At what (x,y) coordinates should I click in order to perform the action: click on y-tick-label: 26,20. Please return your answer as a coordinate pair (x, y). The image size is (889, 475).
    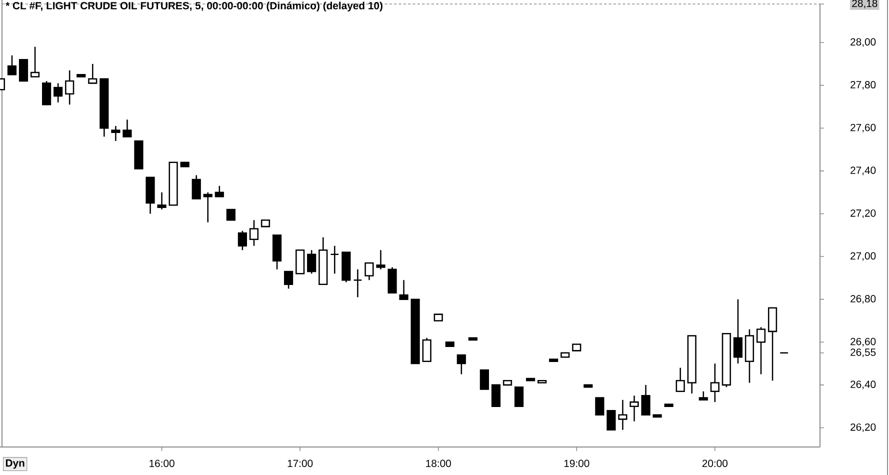
    Looking at the image, I should click on (863, 427).